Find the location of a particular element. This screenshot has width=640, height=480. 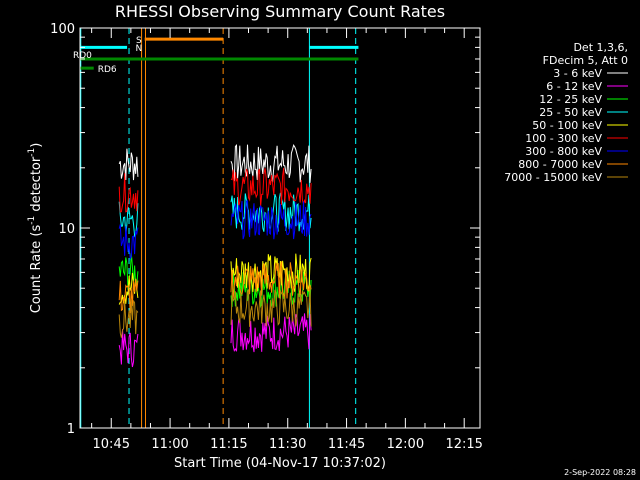

legend-label: 12 - 25 keV is located at coordinates (570, 99).